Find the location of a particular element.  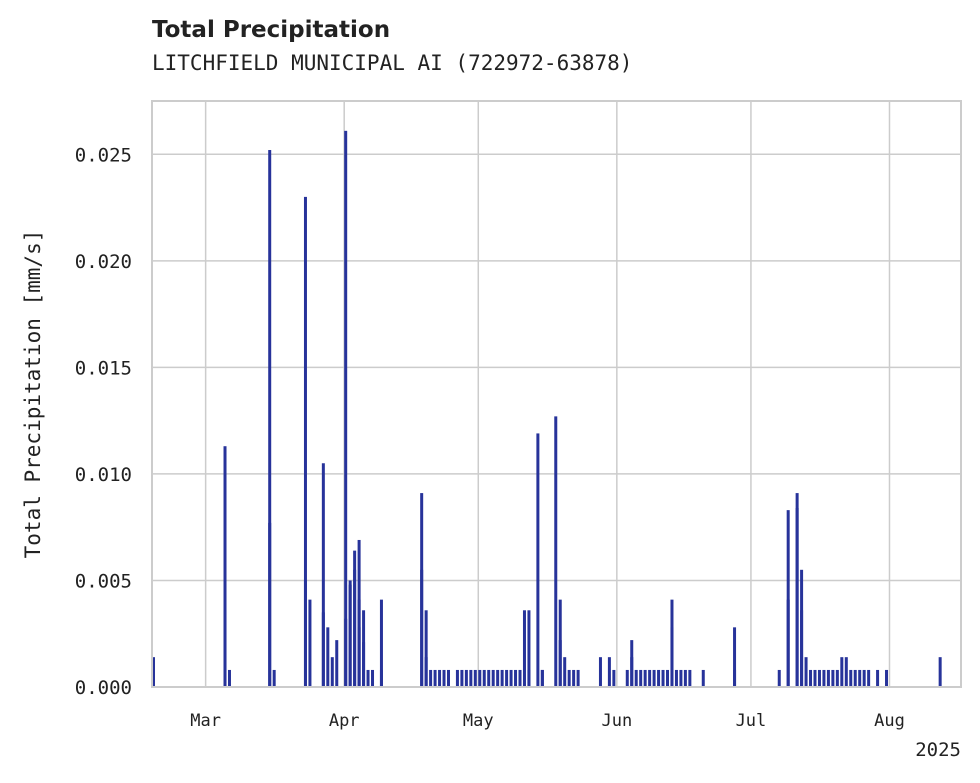

x-tick-label: Jun is located at coordinates (616, 721).